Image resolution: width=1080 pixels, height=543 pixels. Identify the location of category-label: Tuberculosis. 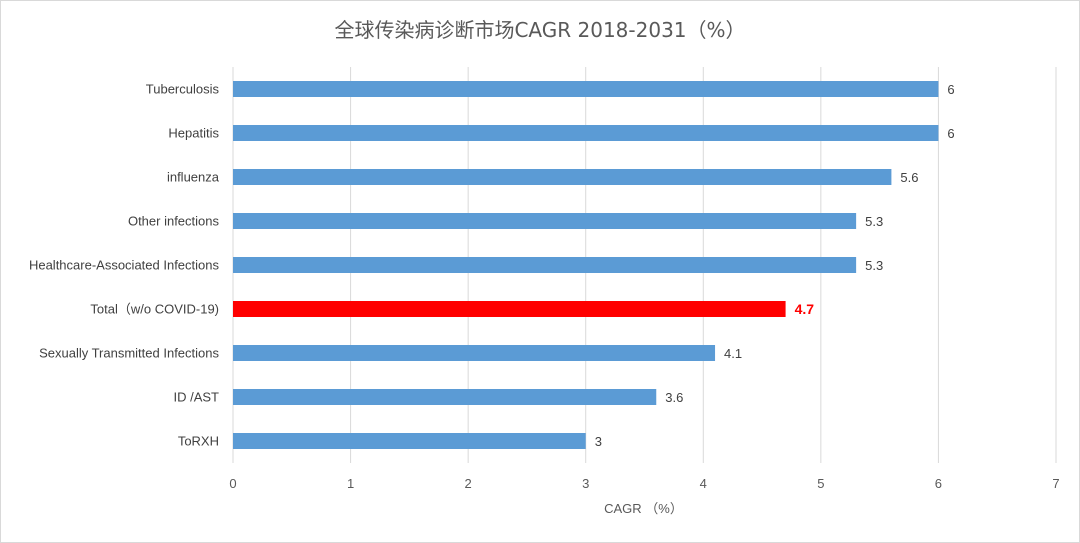
(183, 89).